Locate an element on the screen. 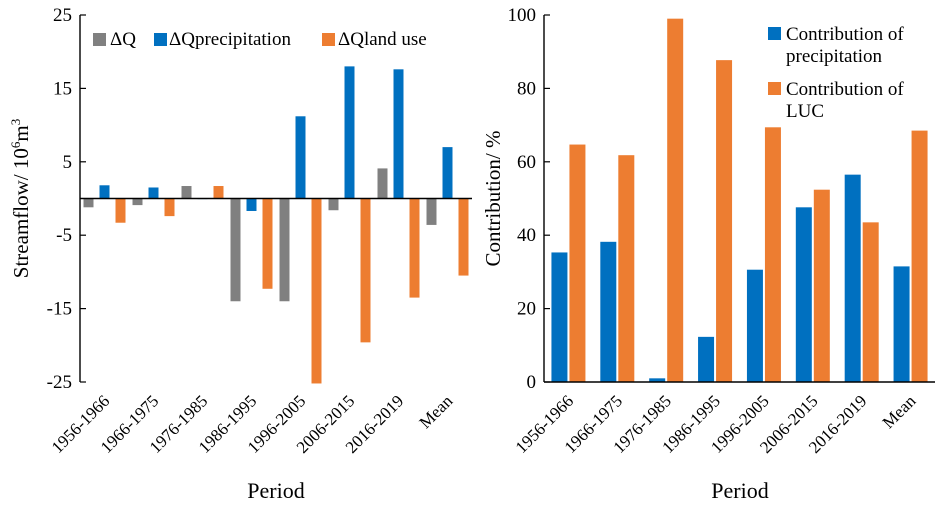  y-tick-label: -5 is located at coordinates (64, 235).